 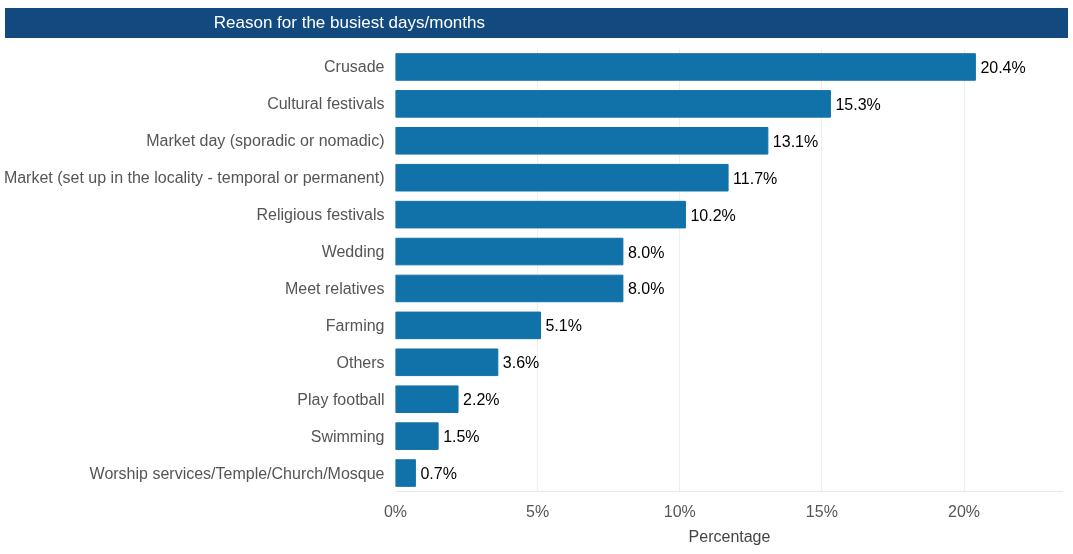 What do you see at coordinates (821, 511) in the screenshot?
I see `x-tick-label: 15%` at bounding box center [821, 511].